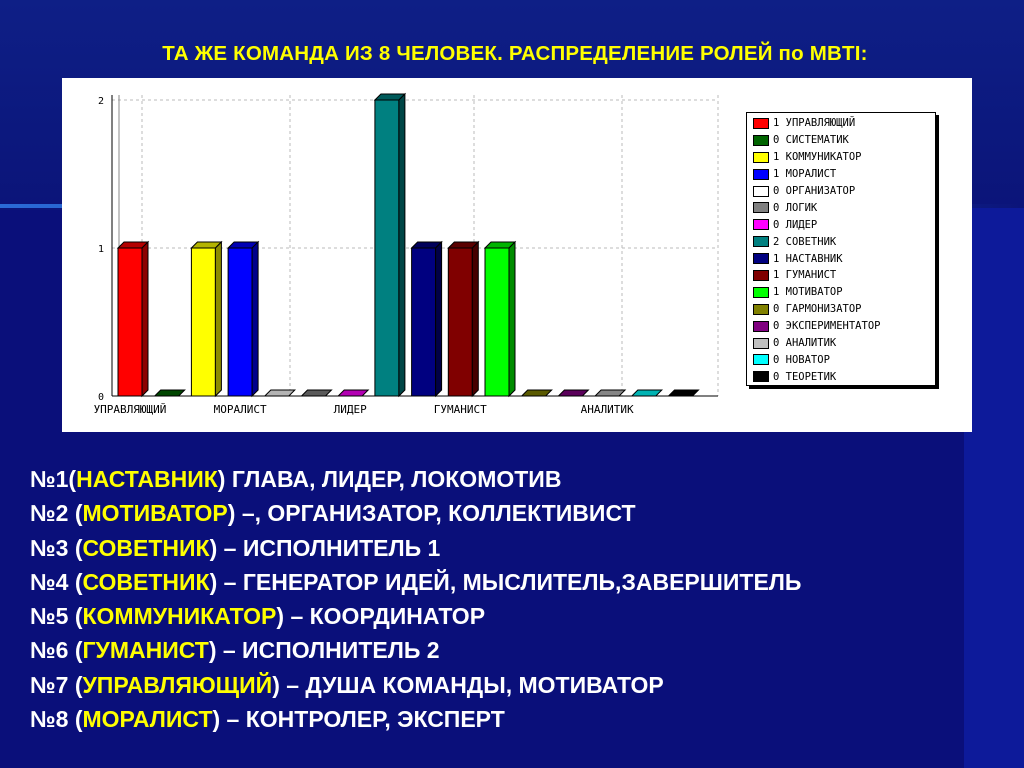 Image resolution: width=1024 pixels, height=768 pixels. What do you see at coordinates (795, 224) in the screenshot?
I see `legend-label: 0 ЛИДЕР` at bounding box center [795, 224].